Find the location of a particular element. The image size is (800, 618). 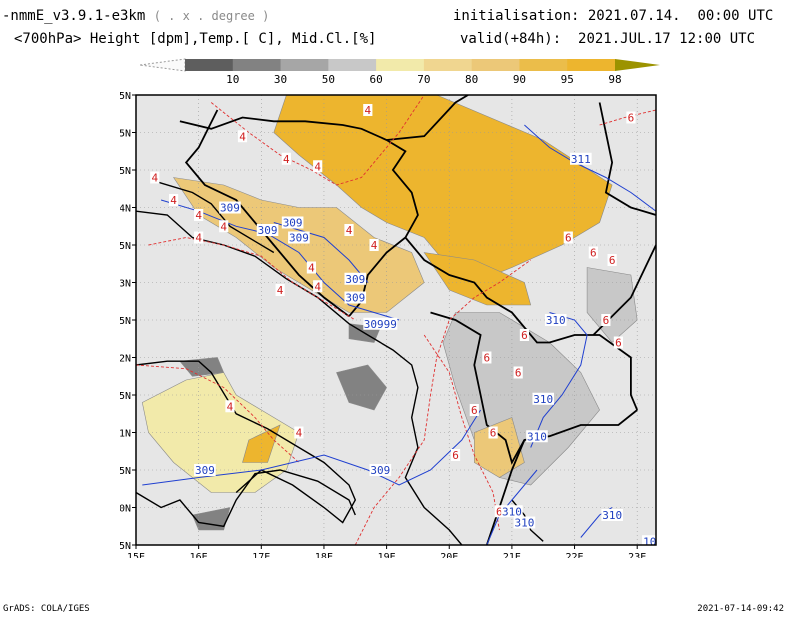

x-tick-label: 19E is located at coordinates (387, 555).